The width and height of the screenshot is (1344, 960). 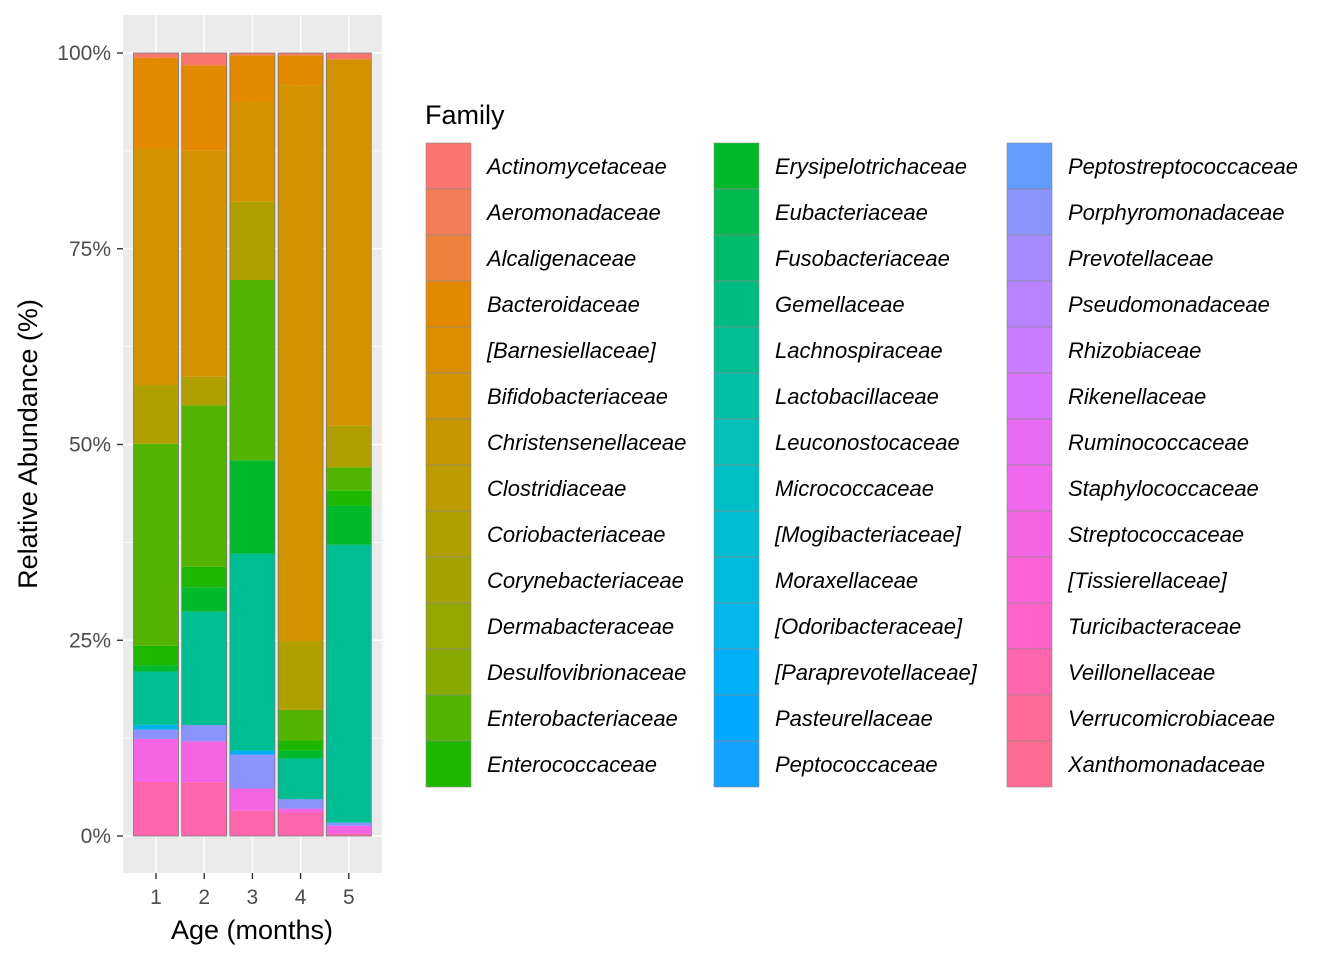 I want to click on legend-label: Pasteurellaceae, so click(x=854, y=718).